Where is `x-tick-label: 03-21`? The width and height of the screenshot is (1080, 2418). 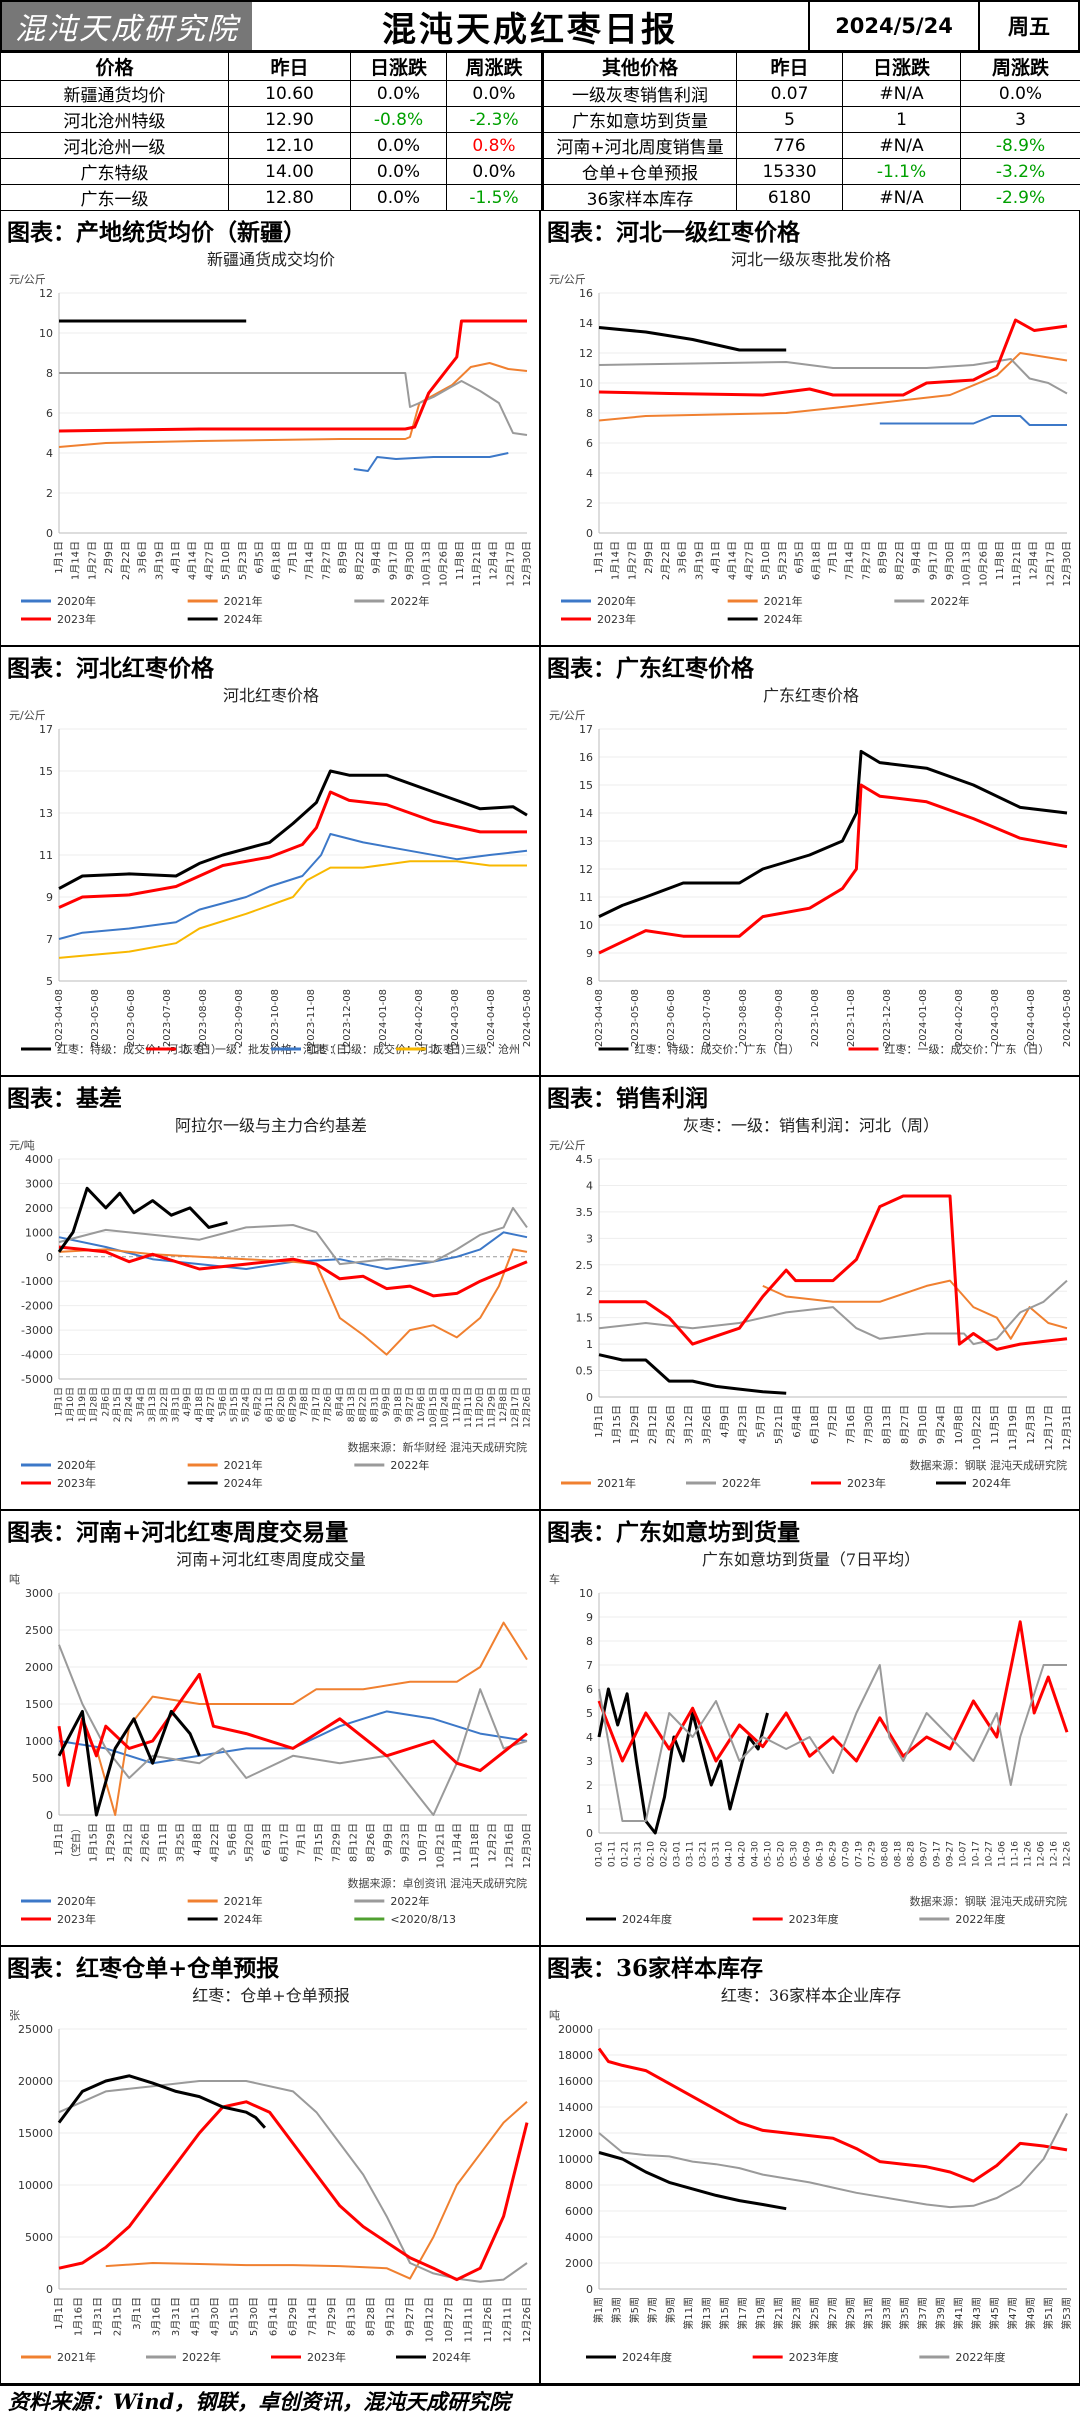 x-tick-label: 03-21 is located at coordinates (704, 1854).